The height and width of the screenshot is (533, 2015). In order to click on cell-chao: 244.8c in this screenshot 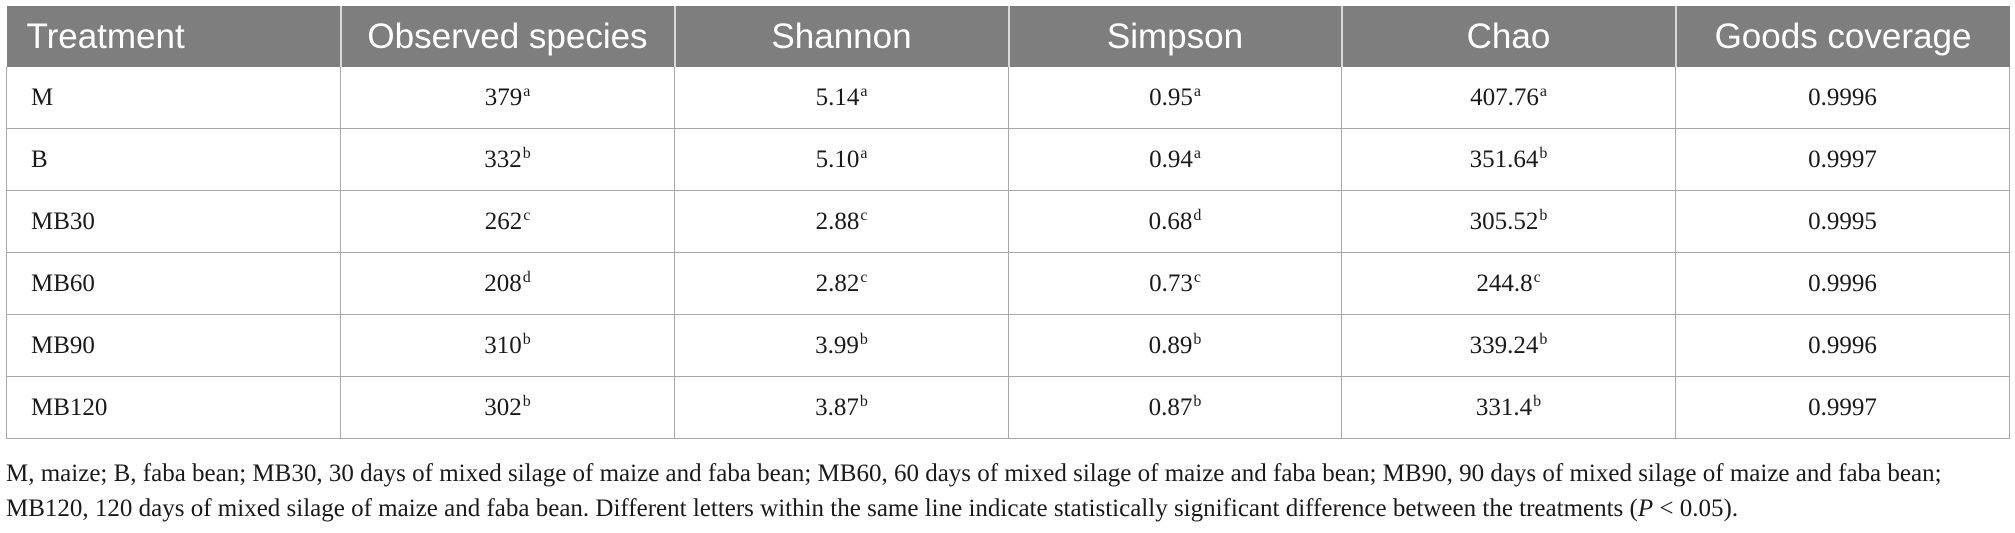, I will do `click(1508, 283)`.